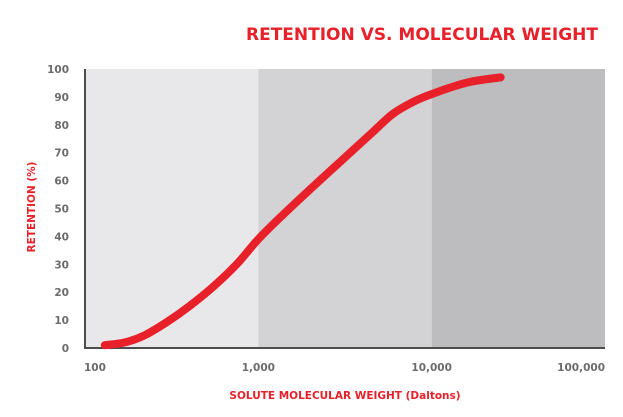 Image resolution: width=623 pixels, height=417 pixels. Describe the element at coordinates (258, 368) in the screenshot. I see `x-tick-label: 1,000` at that location.